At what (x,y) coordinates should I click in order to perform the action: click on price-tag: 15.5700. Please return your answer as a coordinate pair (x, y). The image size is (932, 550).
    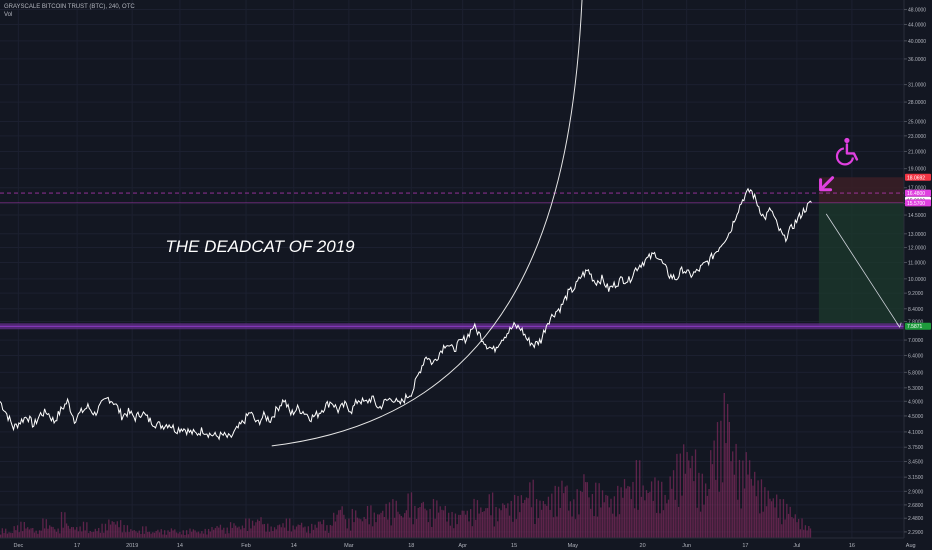
    Looking at the image, I should click on (918, 203).